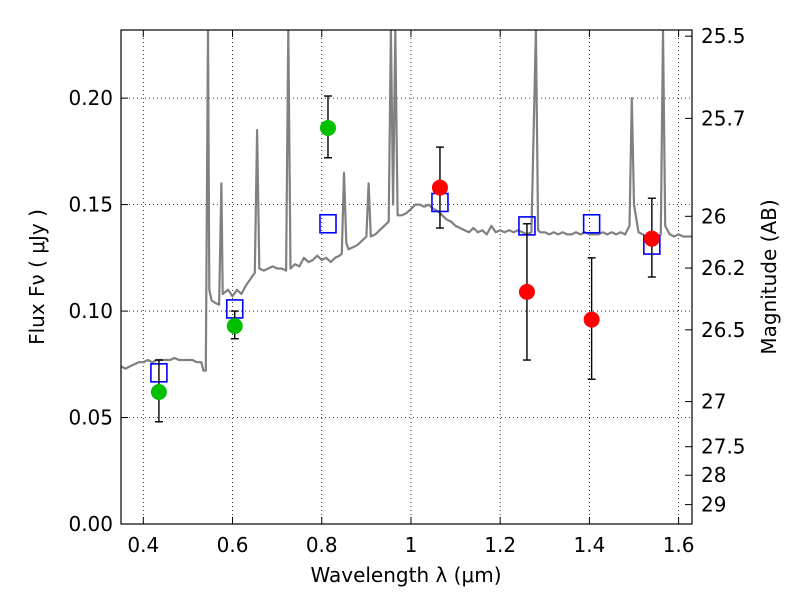  Describe the element at coordinates (90, 311) in the screenshot. I see `y-tick-label: 0.10` at that location.